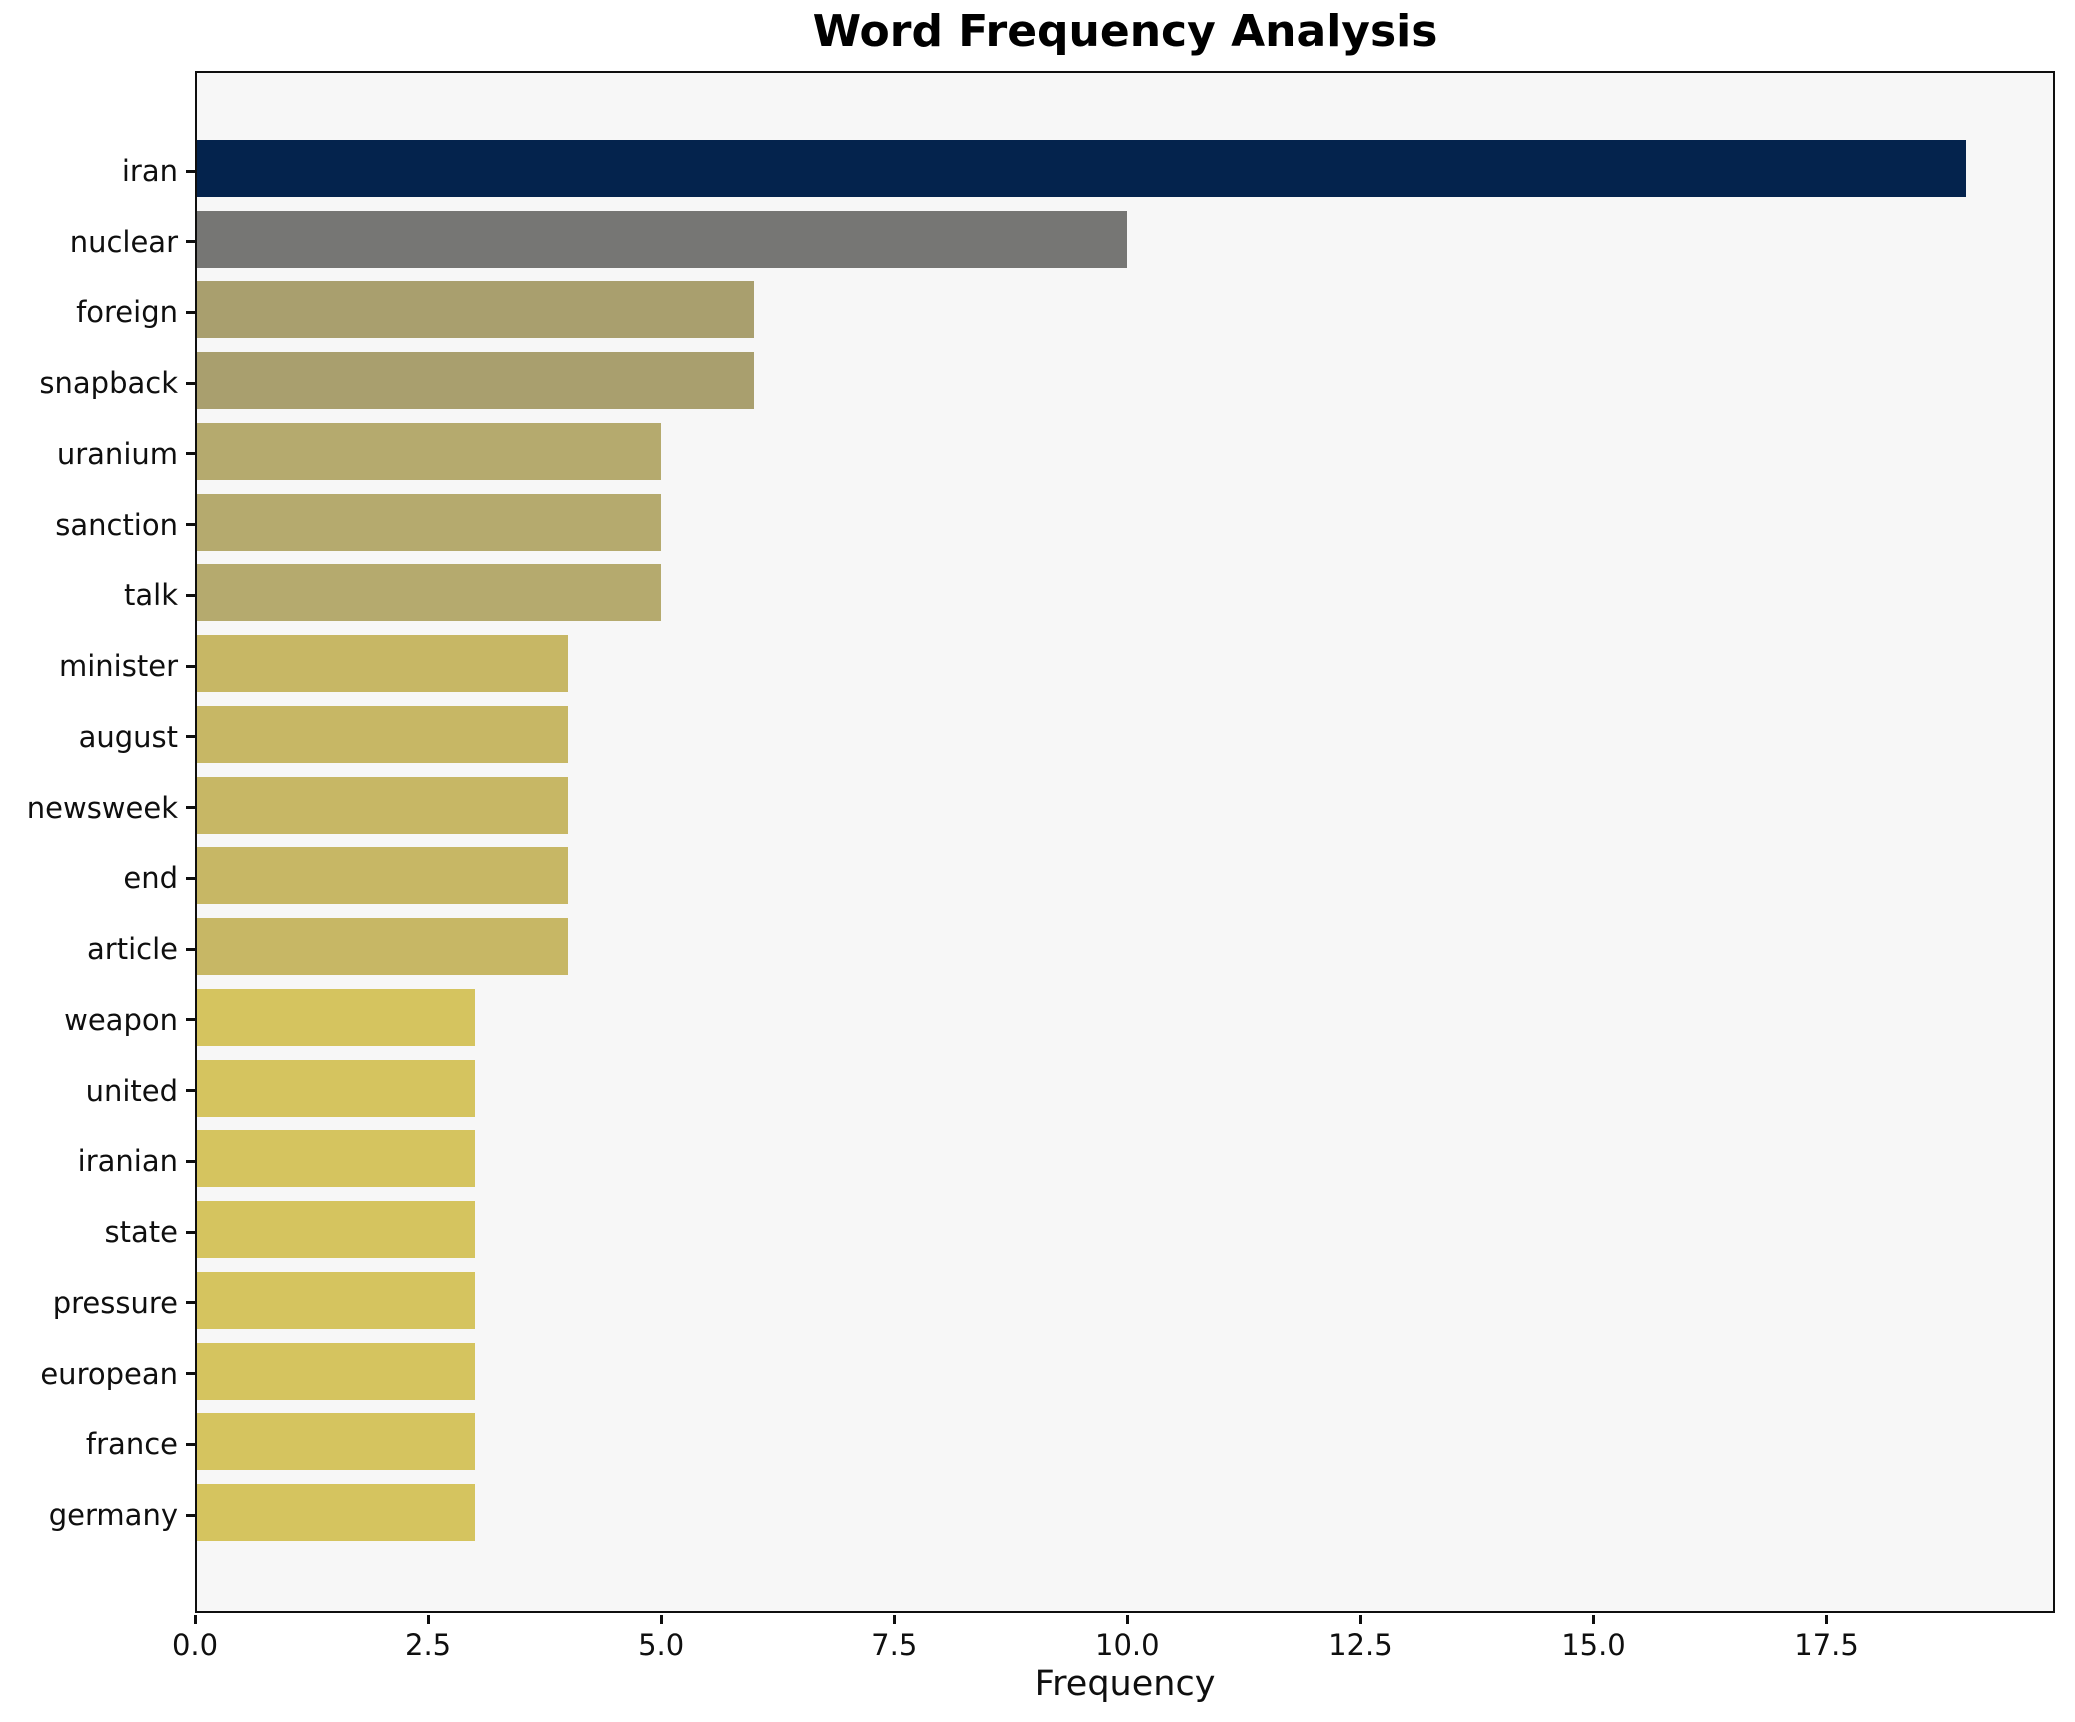  Describe the element at coordinates (116, 524) in the screenshot. I see `ytick-label-sanction: sanction` at that location.